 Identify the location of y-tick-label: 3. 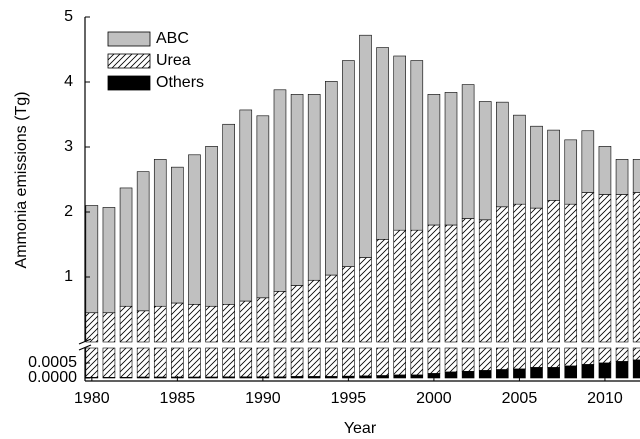
(68, 146).